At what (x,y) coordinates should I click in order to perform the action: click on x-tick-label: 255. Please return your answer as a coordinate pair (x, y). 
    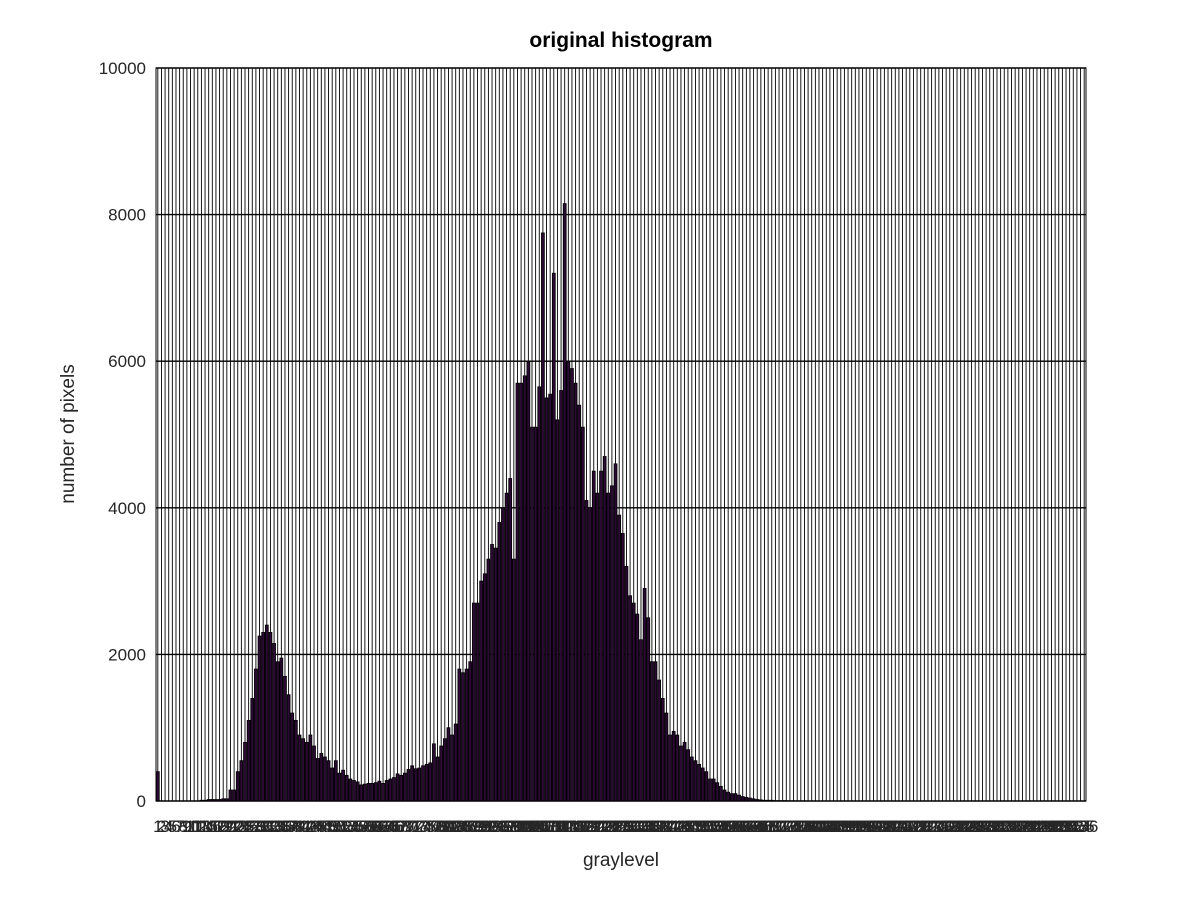
    Looking at the image, I should click on (1080, 826).